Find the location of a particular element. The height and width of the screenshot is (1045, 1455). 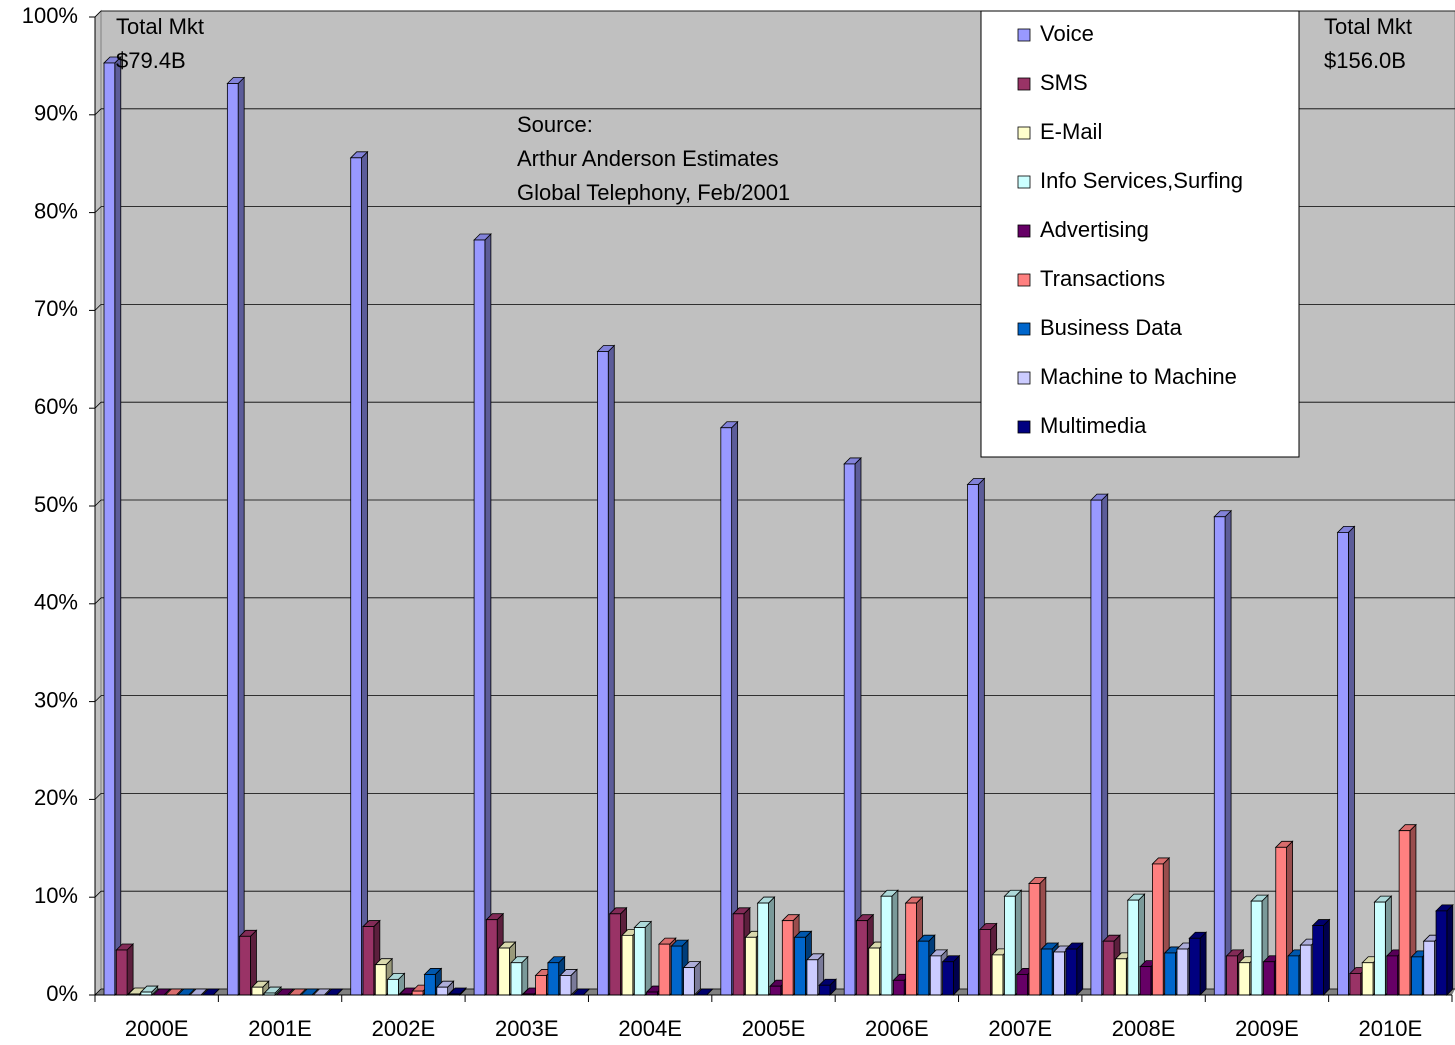

y-tick-label: 20% is located at coordinates (56, 797).